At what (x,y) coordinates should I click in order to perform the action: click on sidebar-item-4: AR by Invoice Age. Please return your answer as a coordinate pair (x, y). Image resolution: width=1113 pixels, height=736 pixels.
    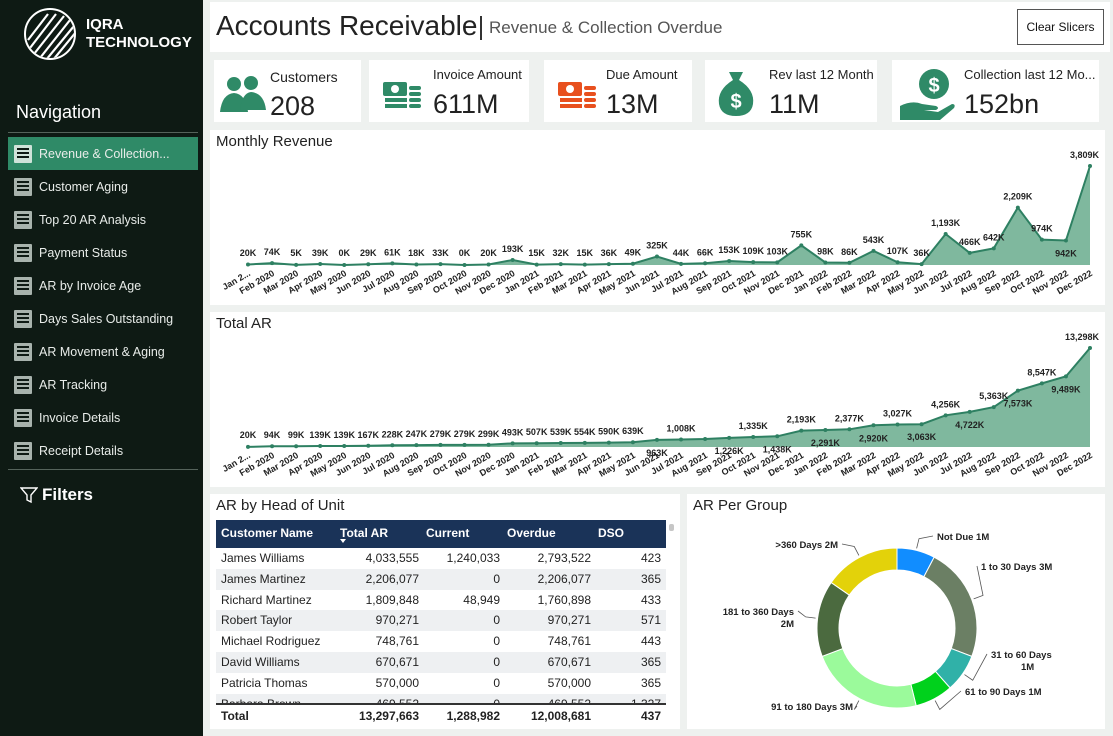
    Looking at the image, I should click on (103, 285).